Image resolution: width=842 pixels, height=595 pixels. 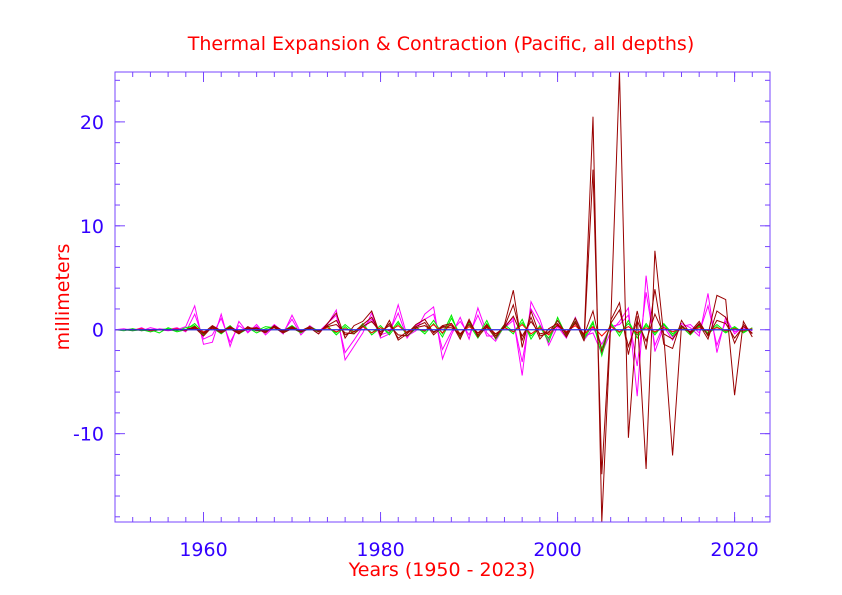 I want to click on x-tick-label: 1960, so click(x=203, y=550).